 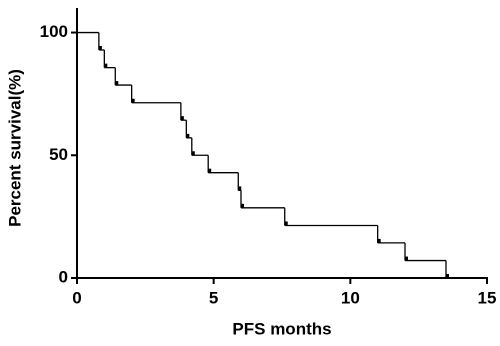 I want to click on y-tick-label: 50, so click(x=58, y=154).